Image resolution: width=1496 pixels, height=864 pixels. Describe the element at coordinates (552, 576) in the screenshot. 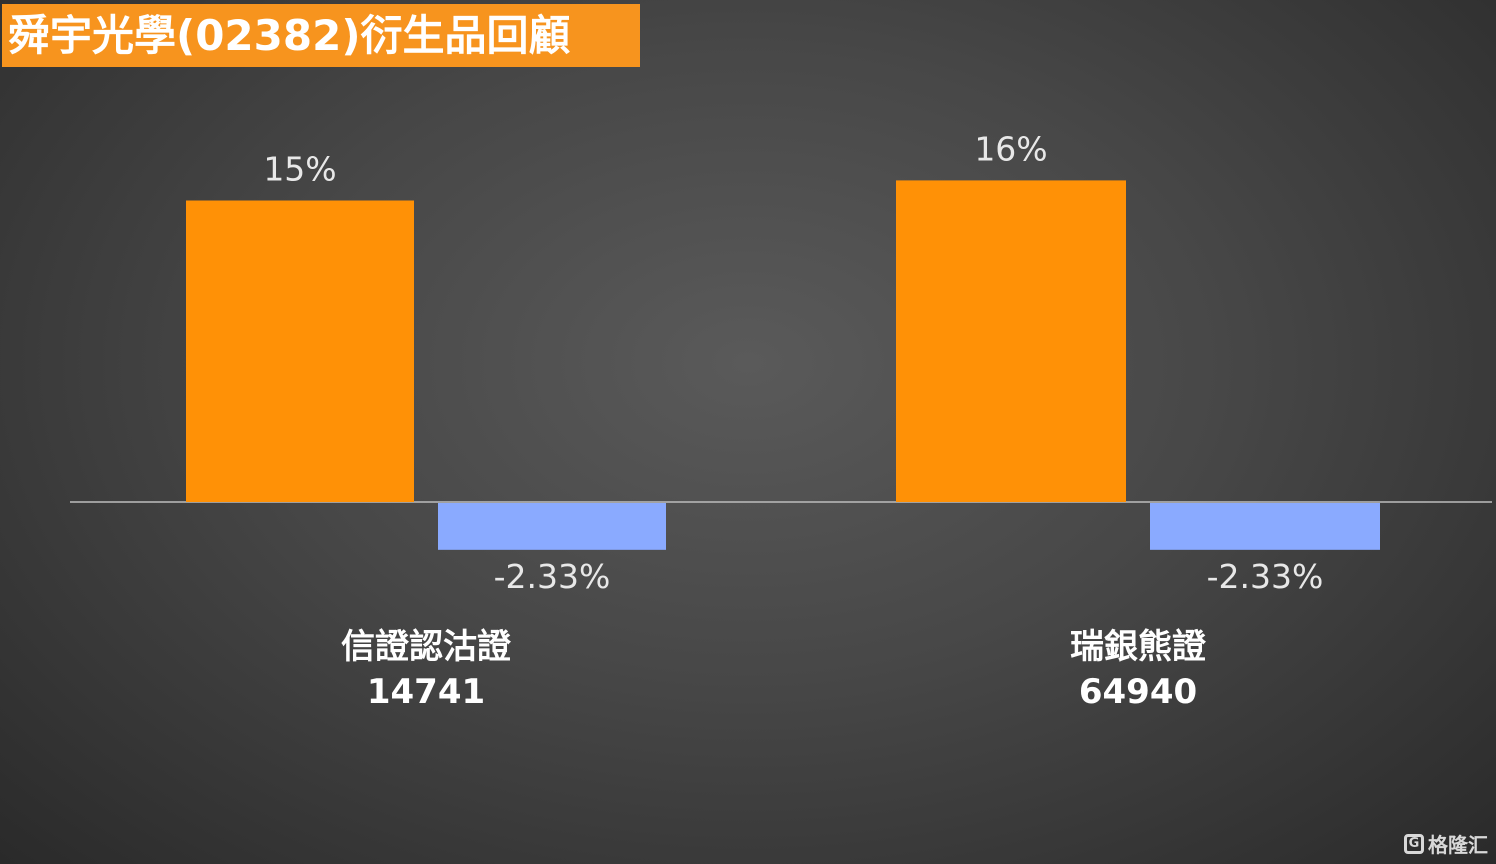

I see `data-label-1-series-2: -2.33%` at that location.